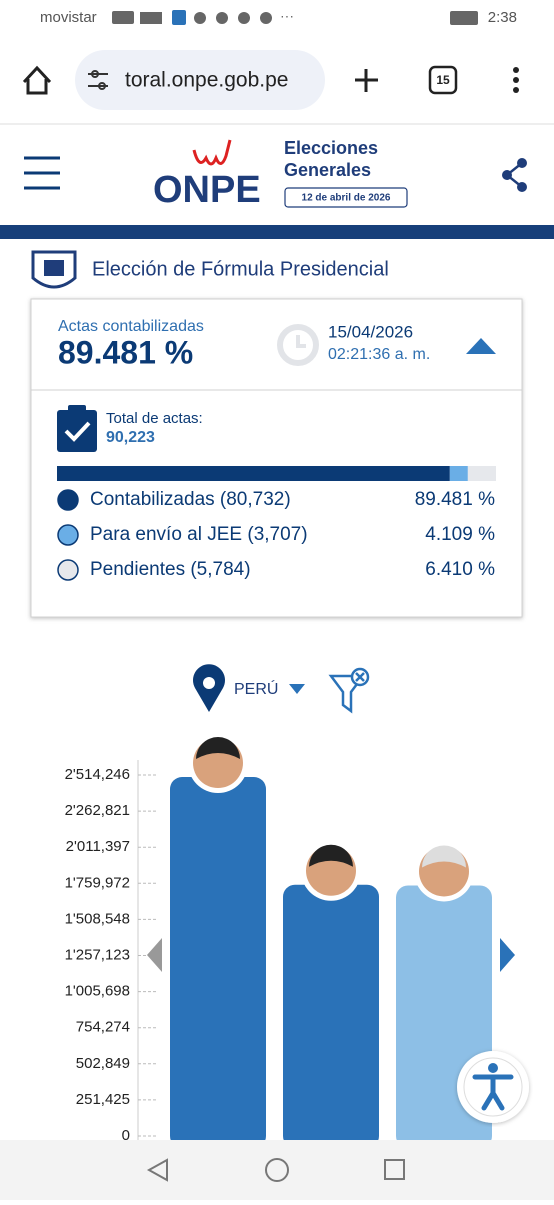  What do you see at coordinates (126, 1135) in the screenshot?
I see `y-tick-label: 0` at bounding box center [126, 1135].